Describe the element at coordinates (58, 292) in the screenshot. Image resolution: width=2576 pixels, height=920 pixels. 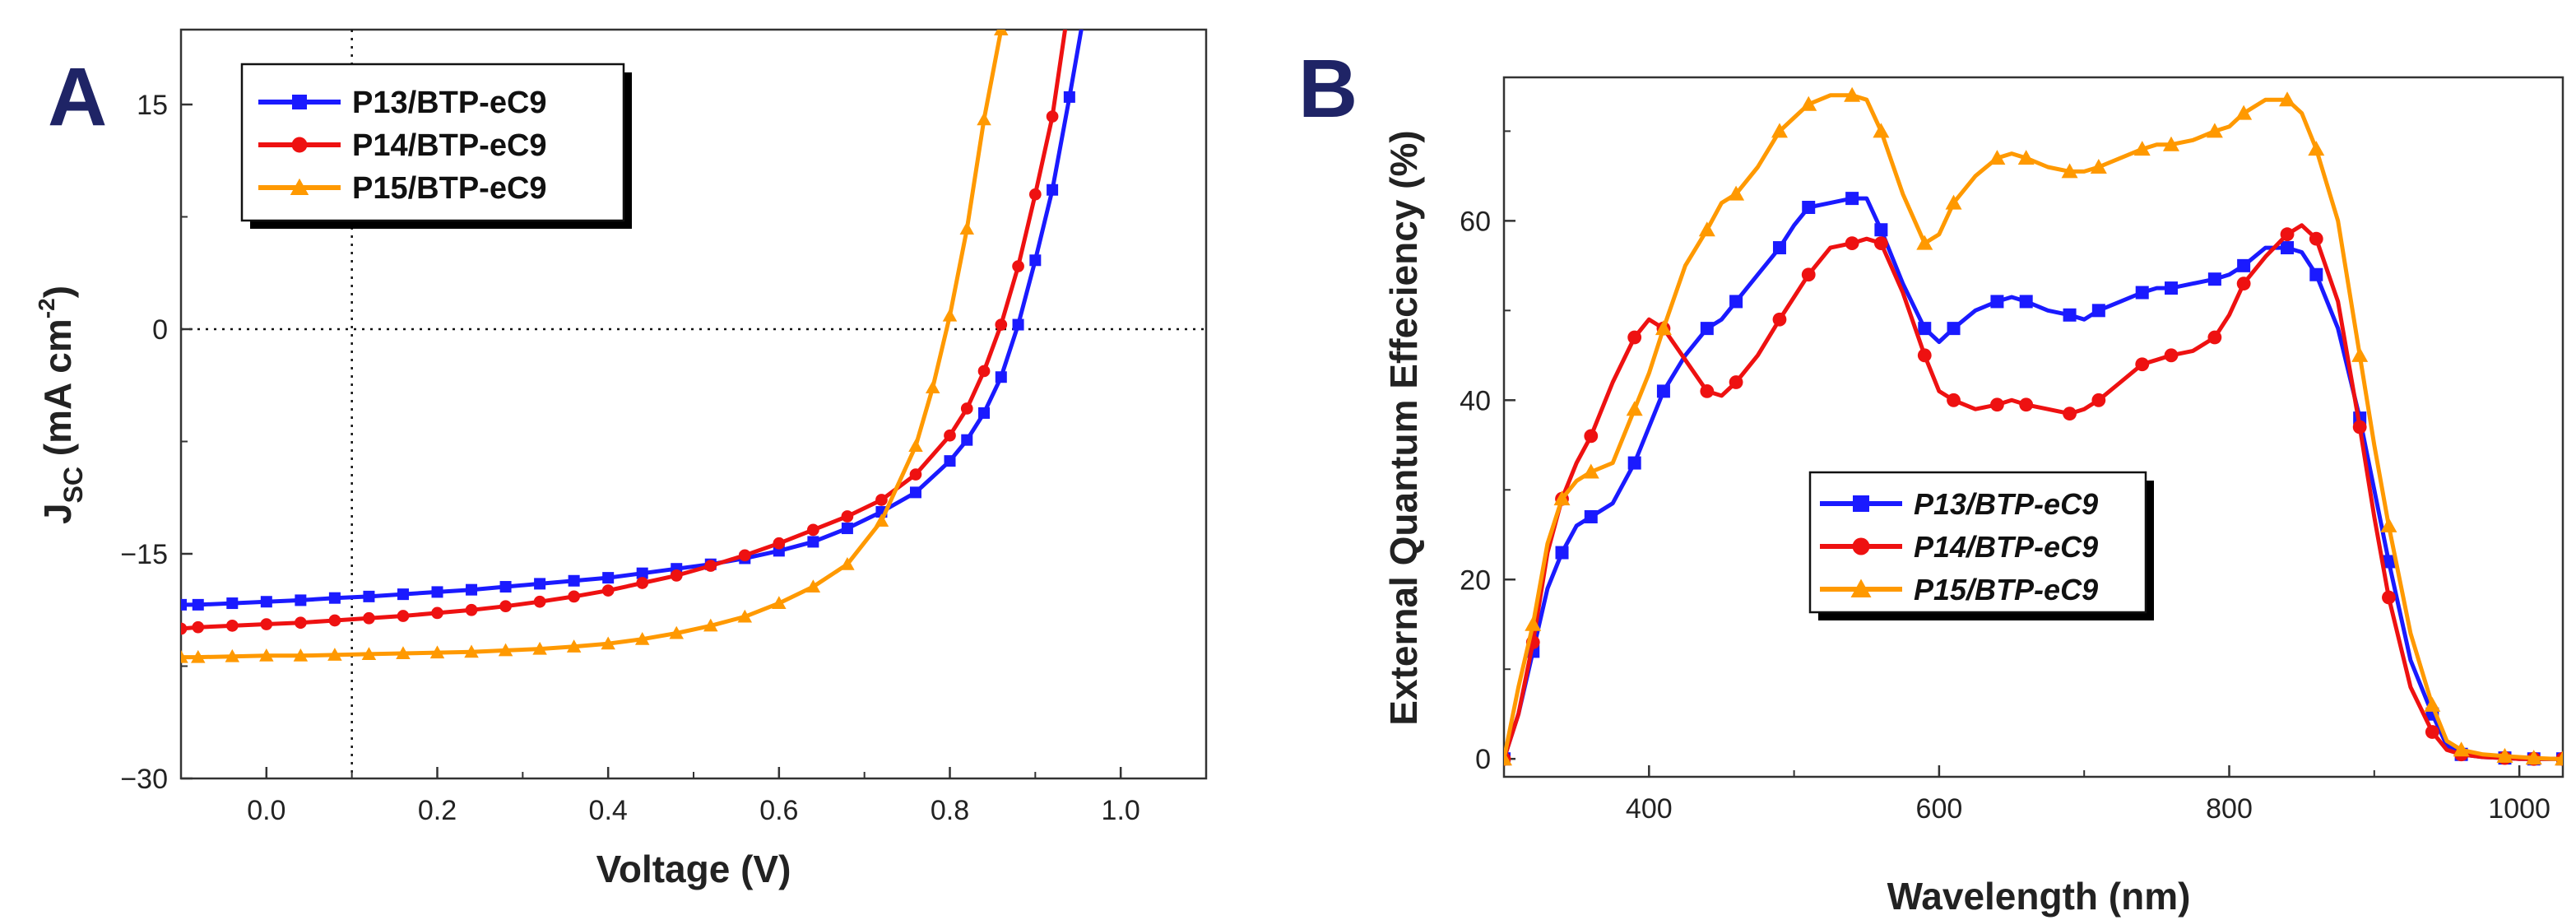
I see `y-axis-title-a-close: )` at that location.